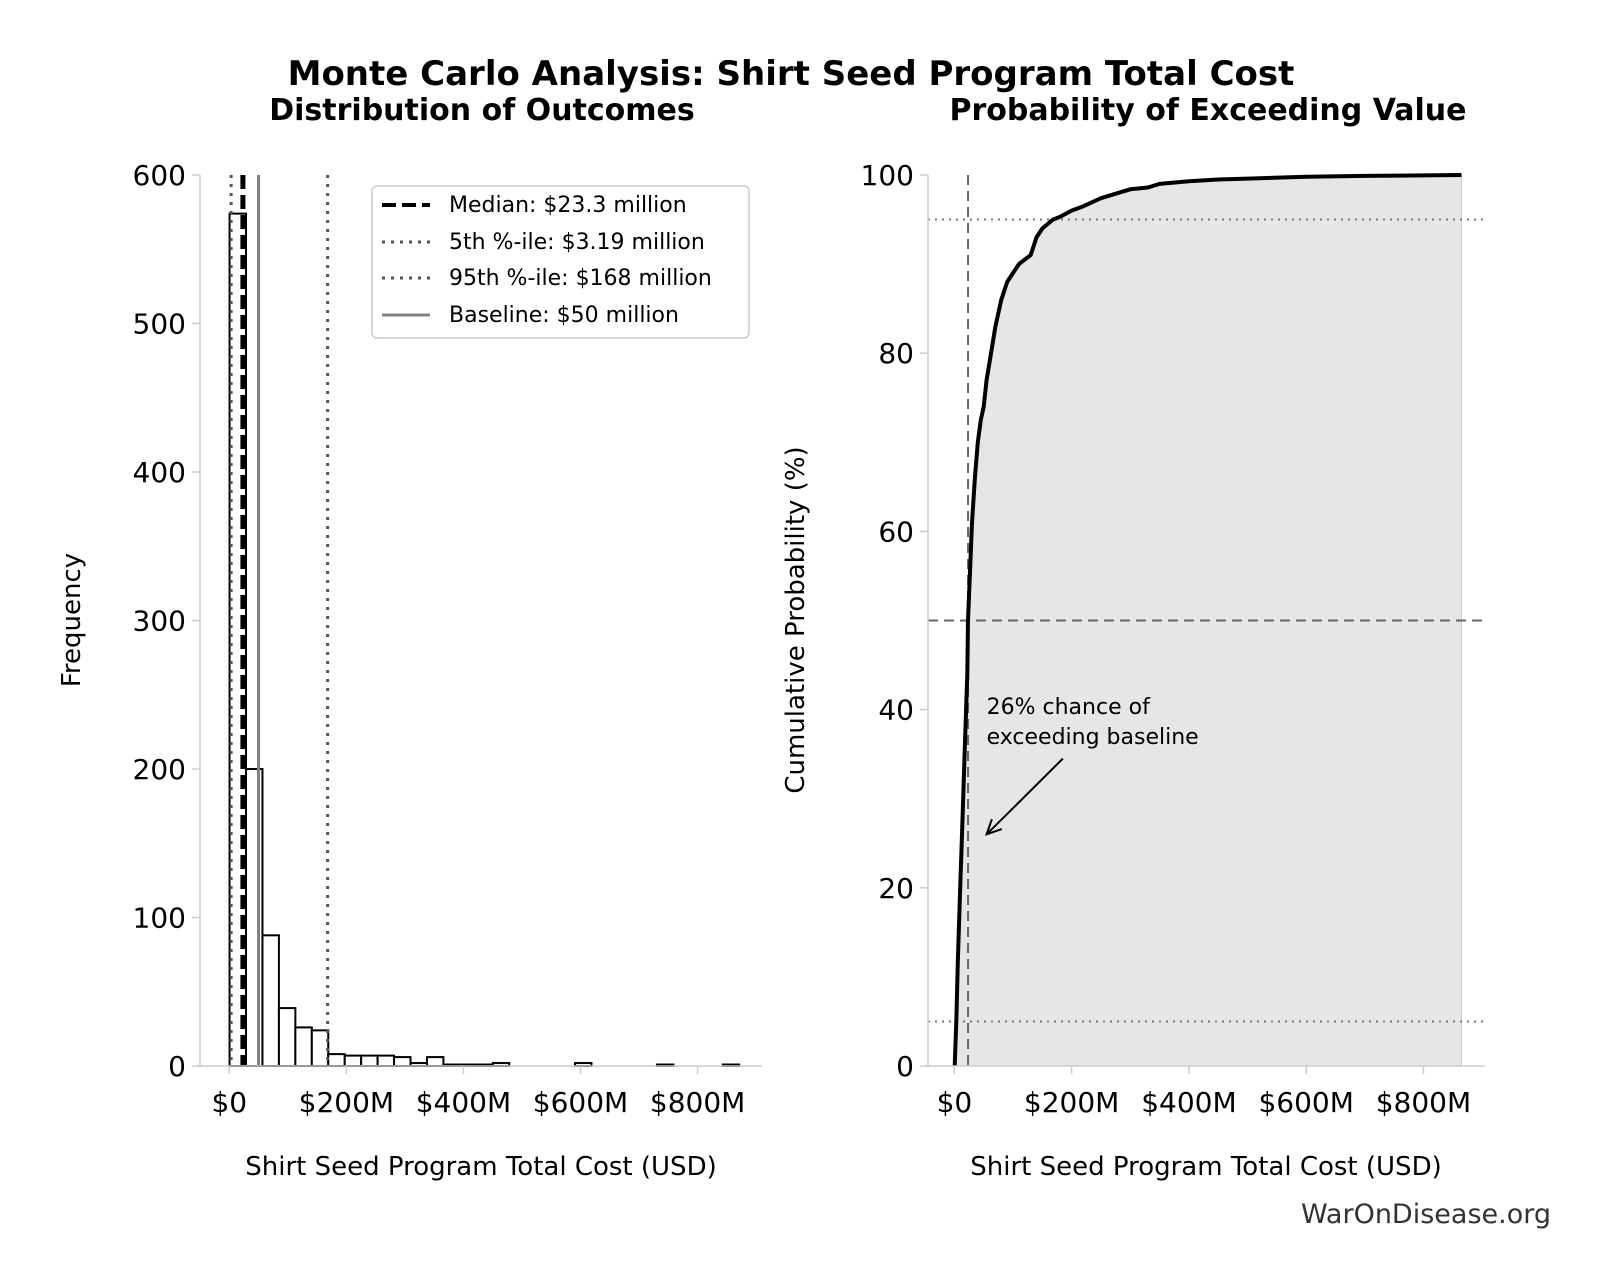  I want to click on legend-label-median: Median: $23.3 million, so click(568, 205).